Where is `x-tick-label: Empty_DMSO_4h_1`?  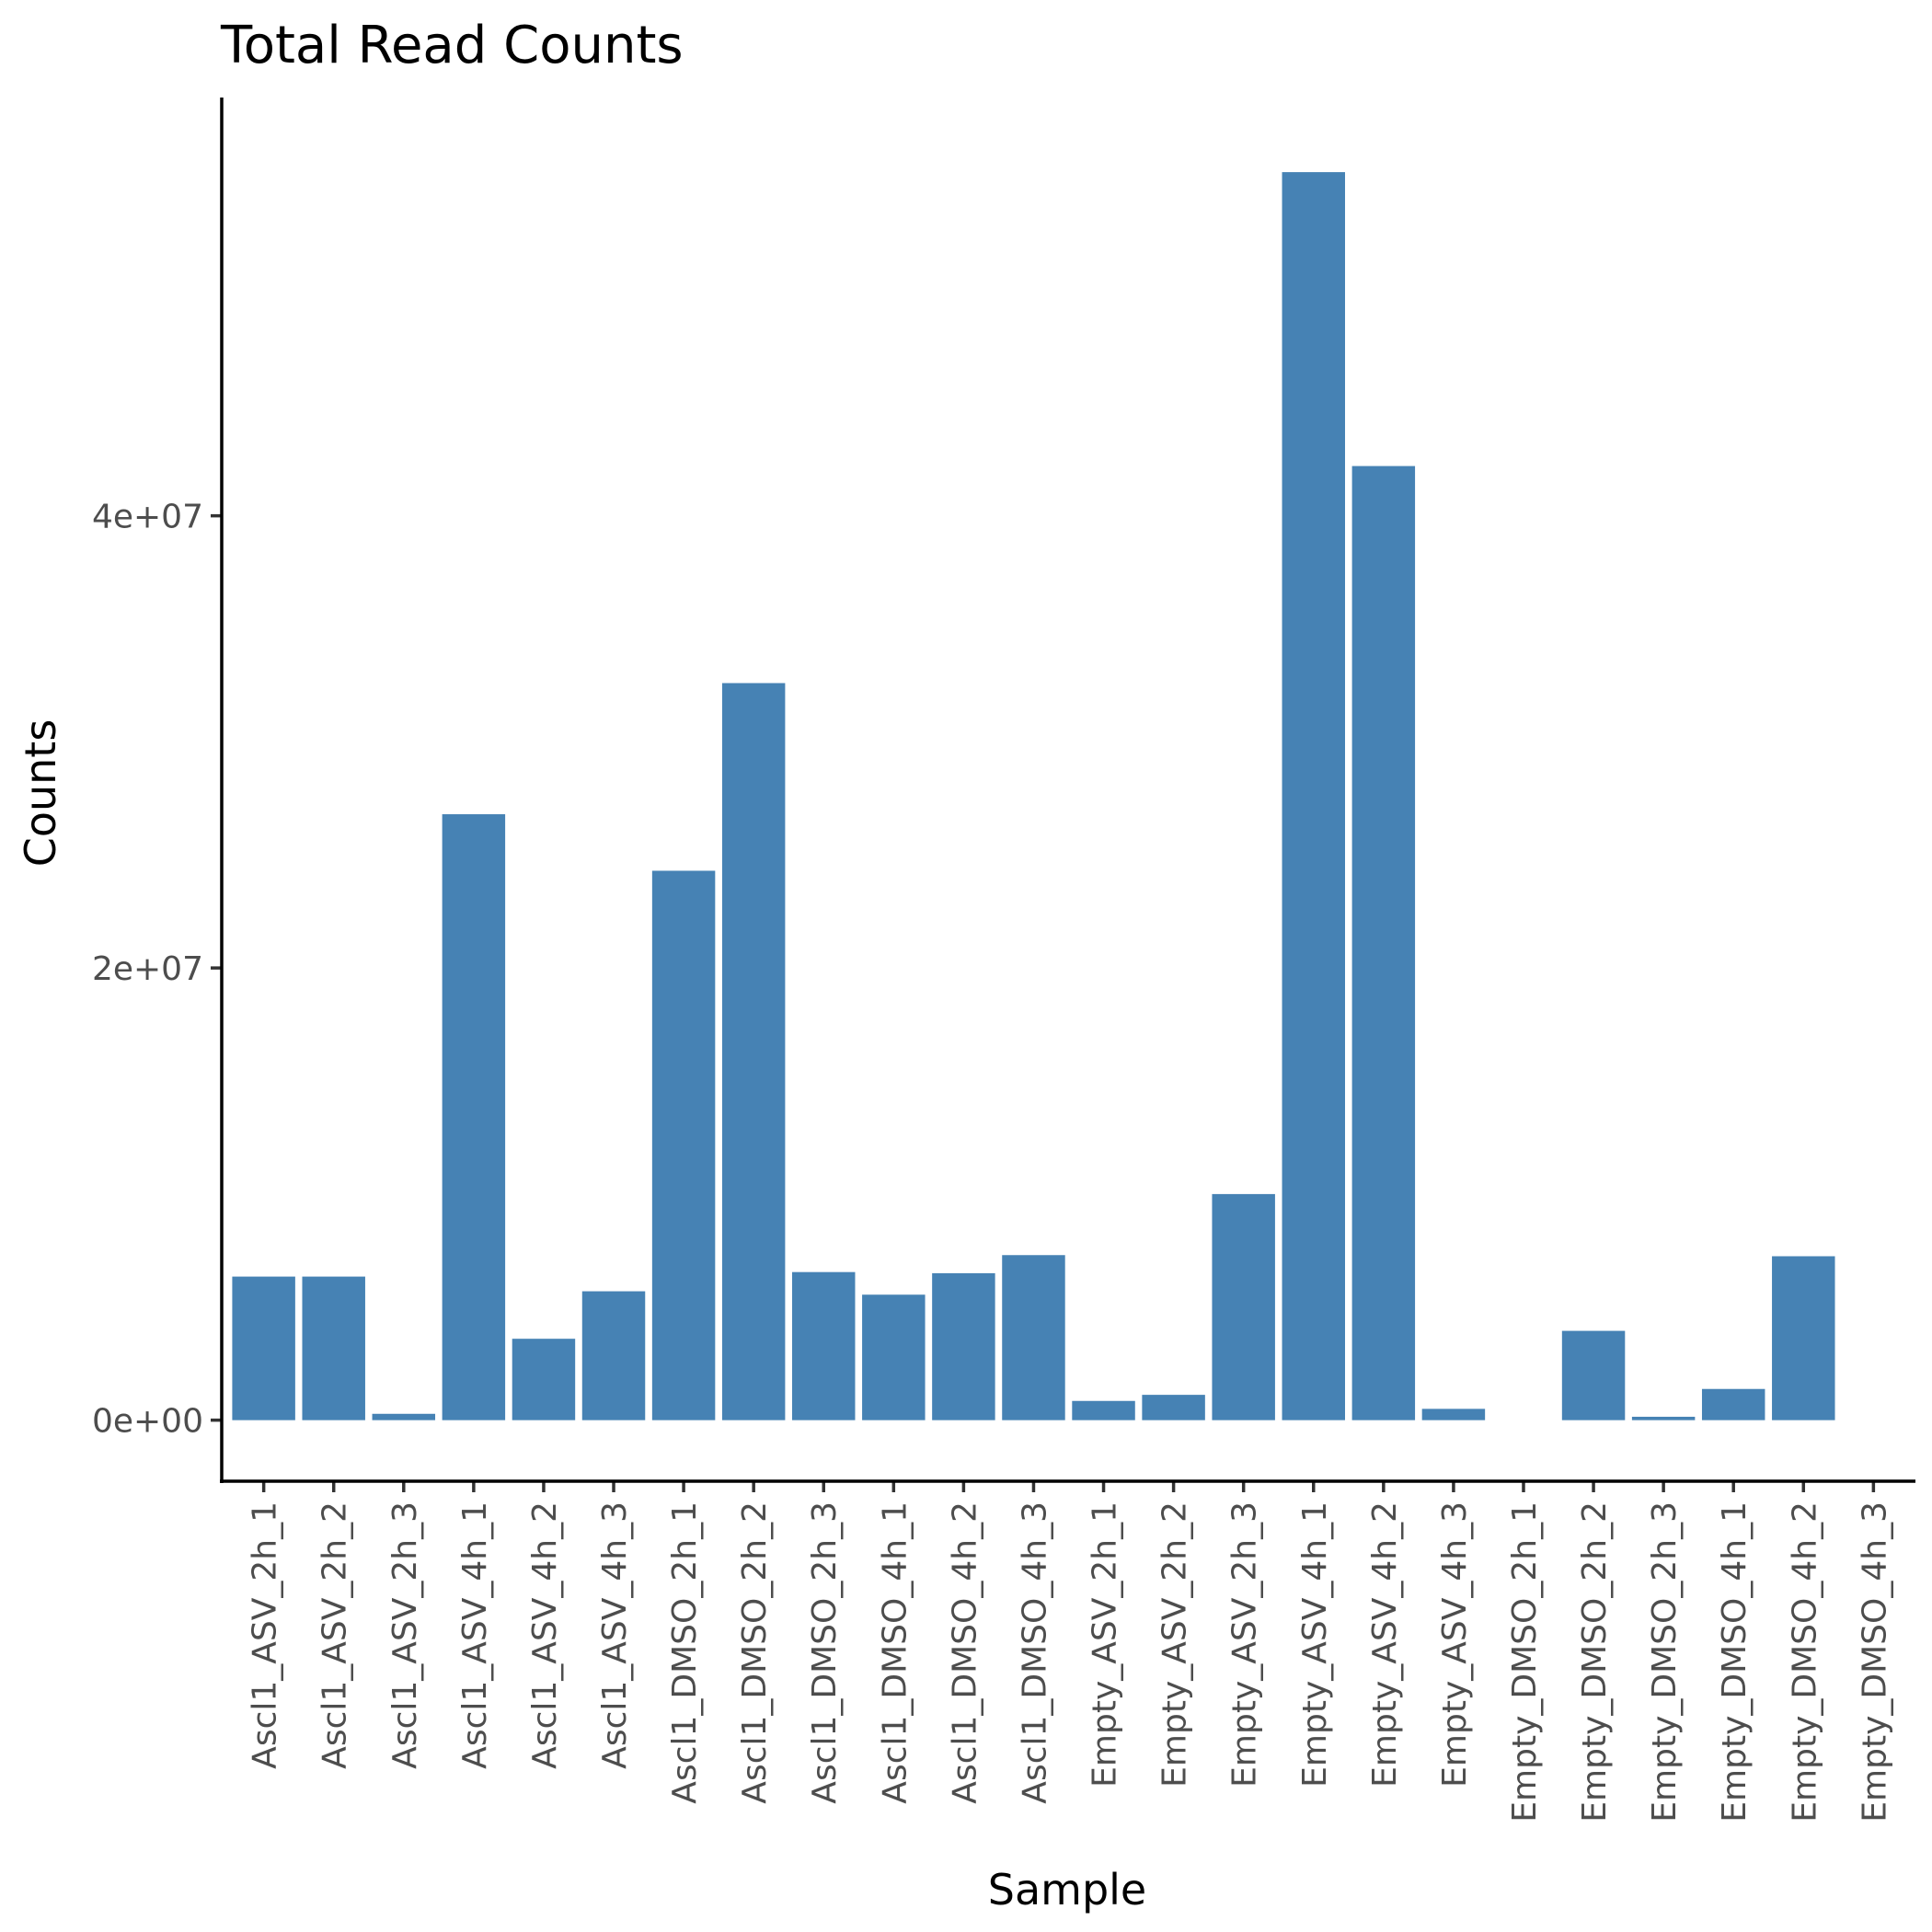
x-tick-label: Empty_DMSO_4h_1 is located at coordinates (1735, 1662).